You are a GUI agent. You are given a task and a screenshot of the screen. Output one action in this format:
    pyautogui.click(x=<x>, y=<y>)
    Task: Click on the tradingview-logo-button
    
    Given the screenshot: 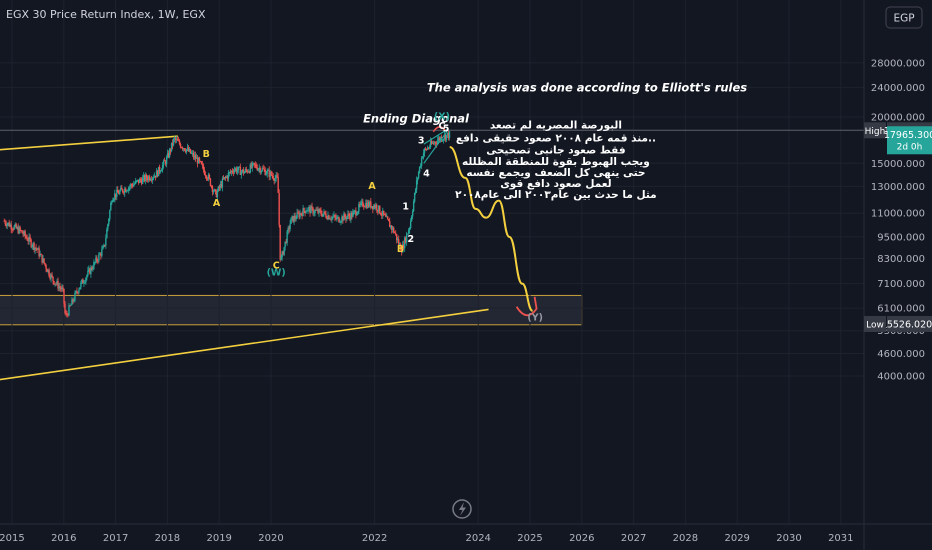 What is the action you would take?
    pyautogui.click(x=462, y=509)
    